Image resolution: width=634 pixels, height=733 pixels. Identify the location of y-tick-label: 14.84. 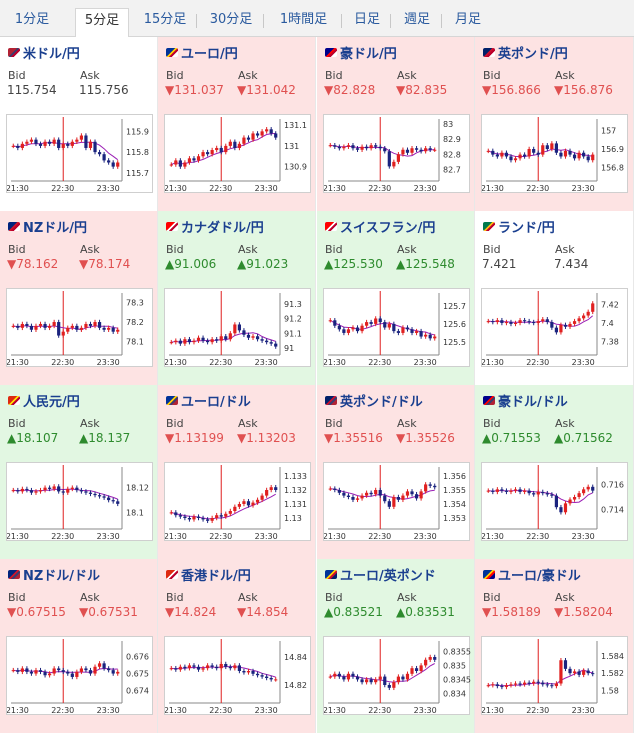
(295, 657).